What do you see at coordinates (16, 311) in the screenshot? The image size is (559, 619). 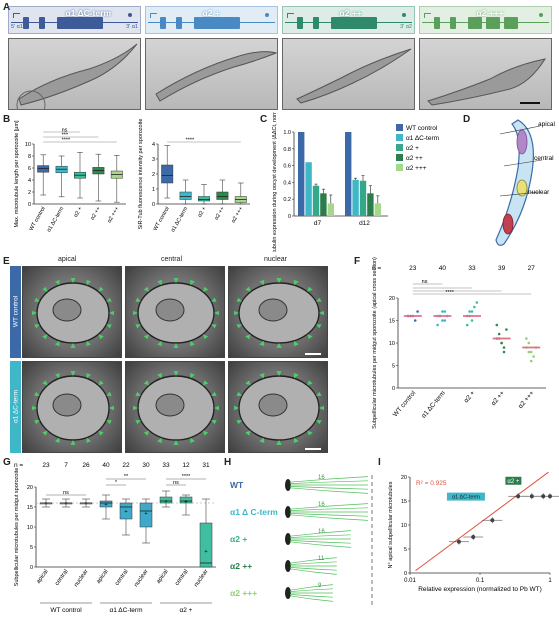 I see `row-label-text: WT control` at bounding box center [16, 311].